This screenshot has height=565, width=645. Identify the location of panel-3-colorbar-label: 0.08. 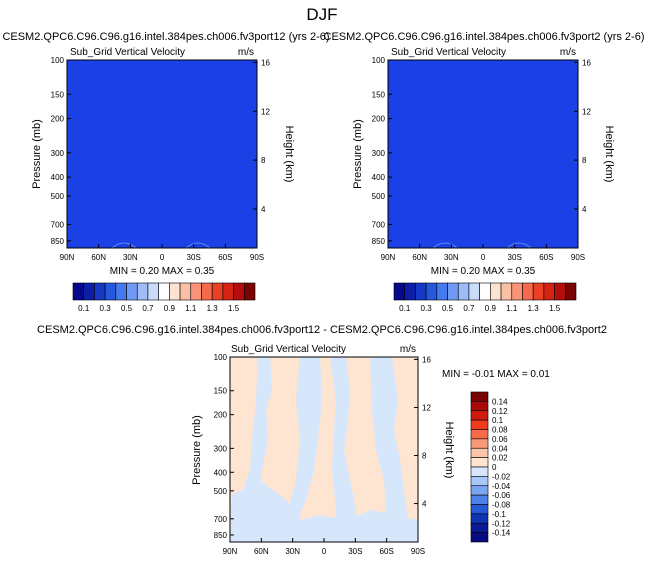
(500, 430).